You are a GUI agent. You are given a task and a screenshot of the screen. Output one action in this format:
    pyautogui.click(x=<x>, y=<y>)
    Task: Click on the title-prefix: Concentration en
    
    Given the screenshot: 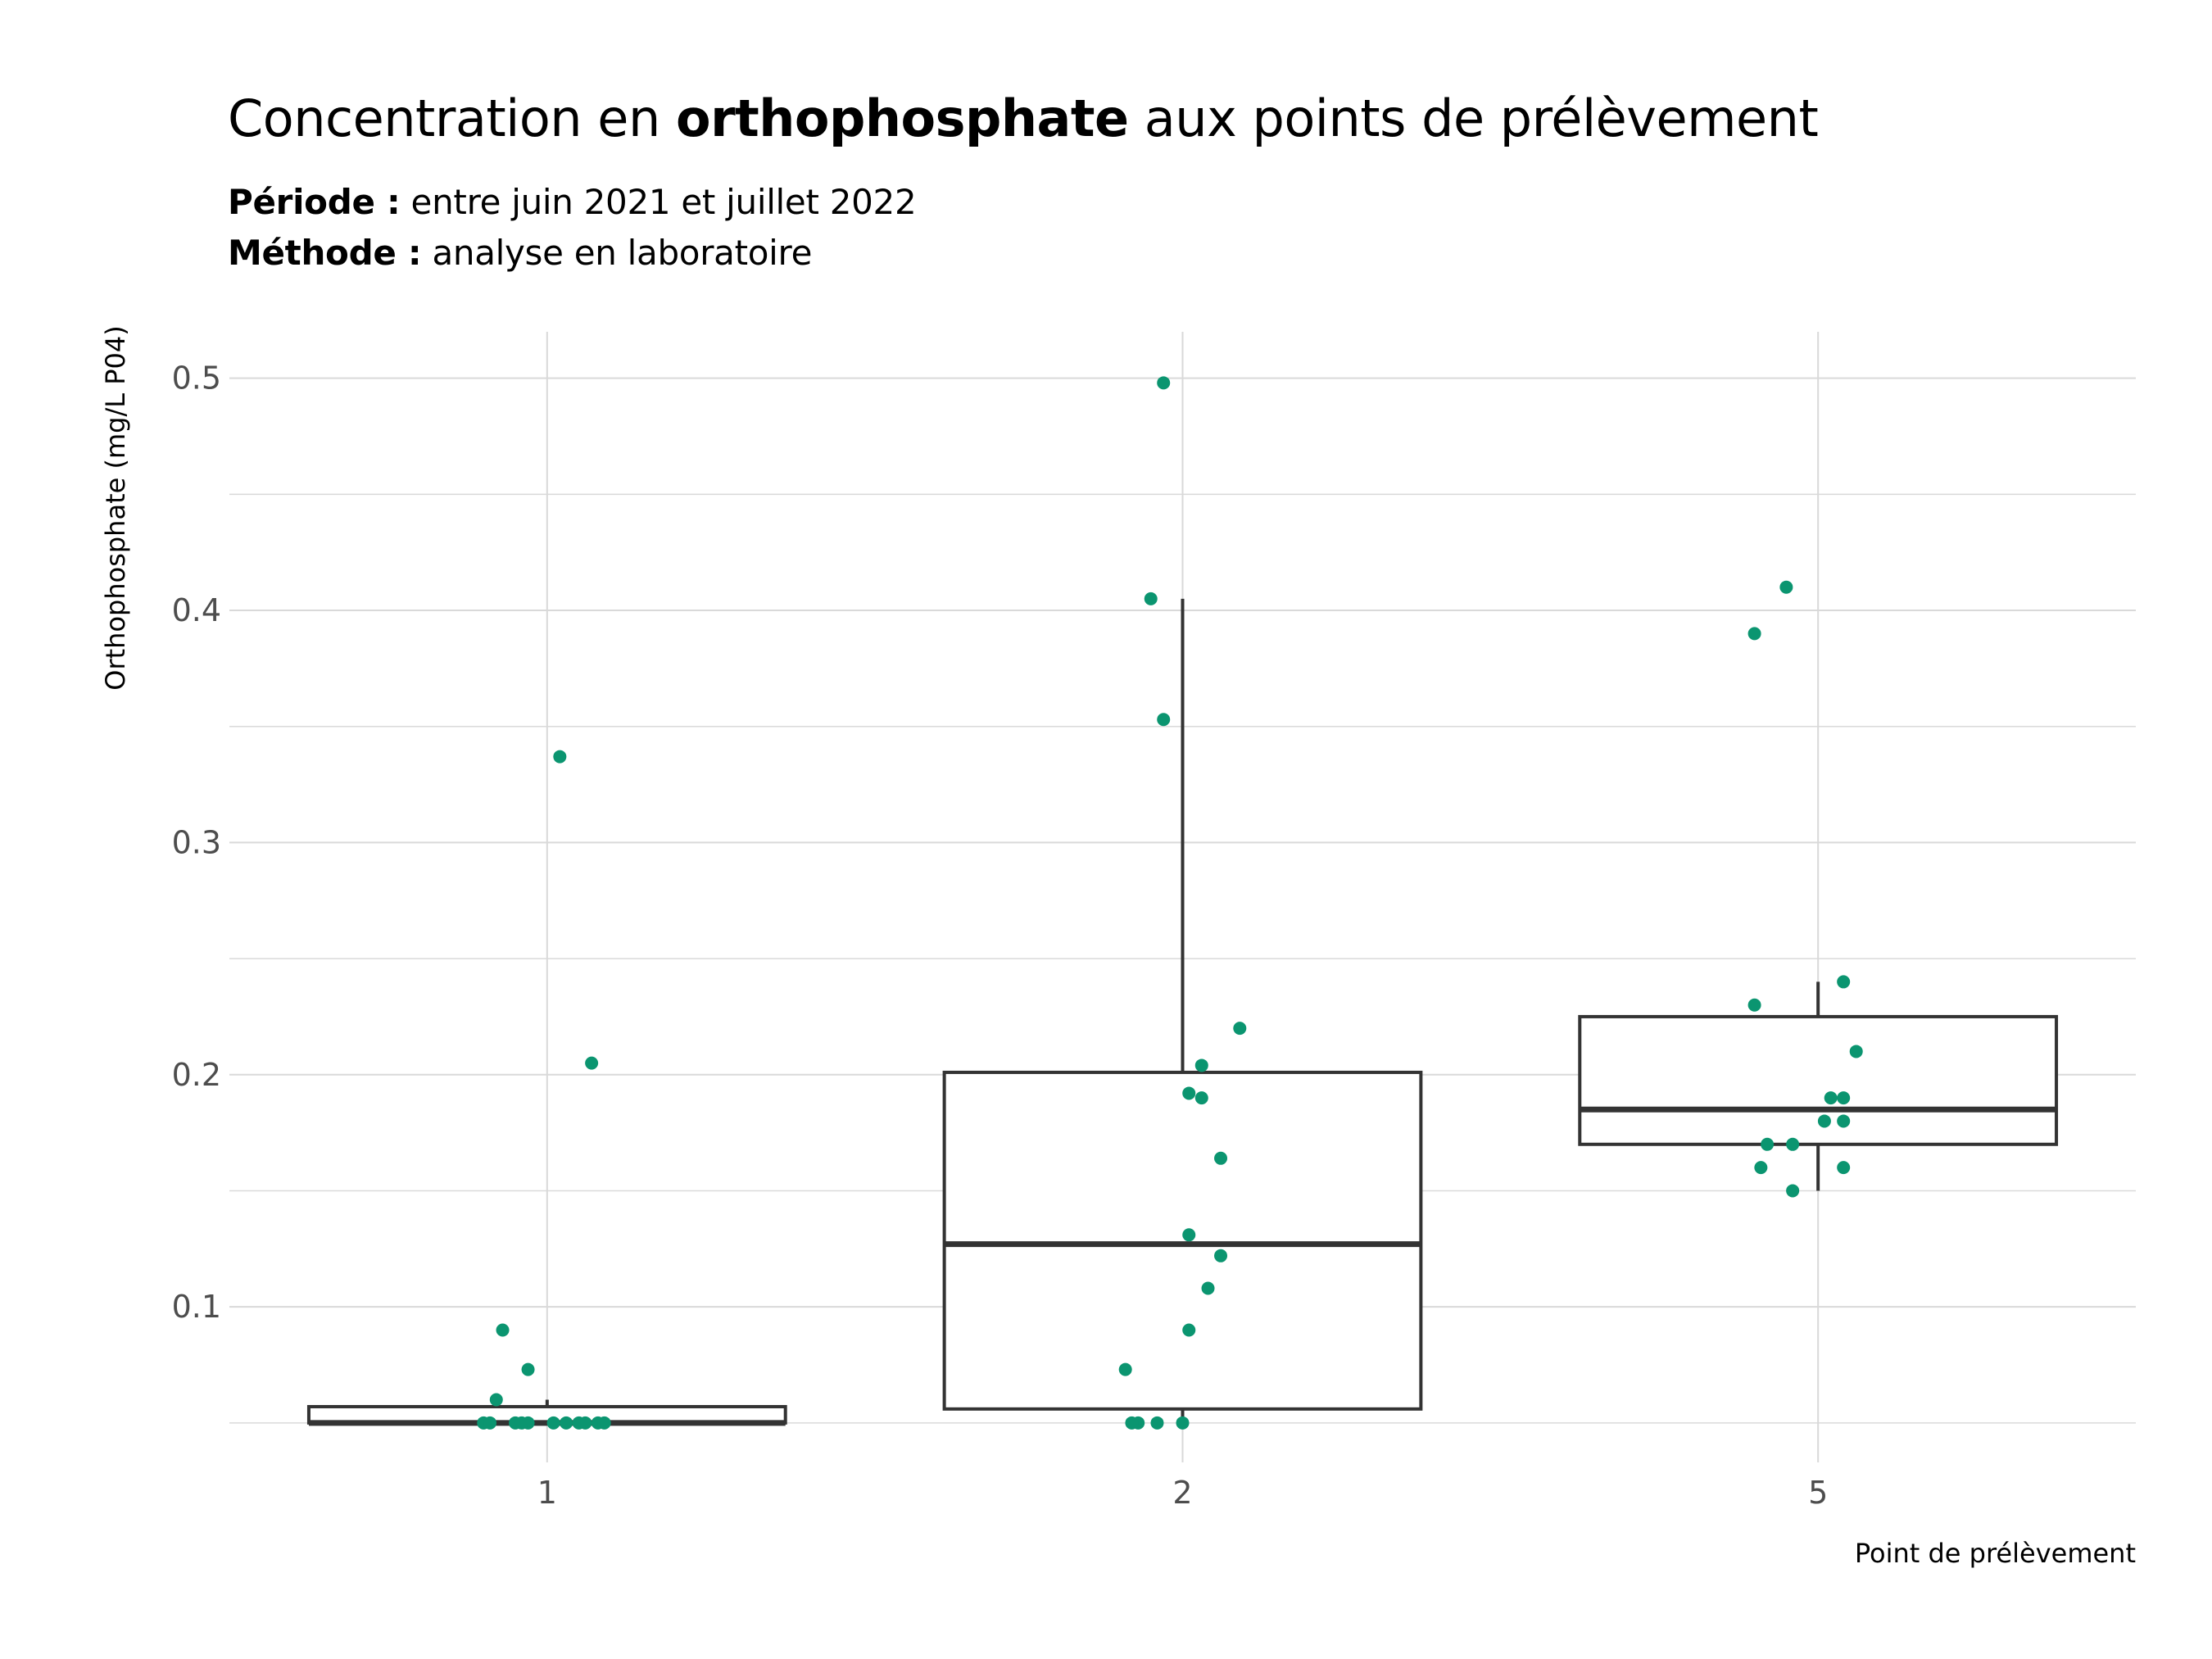 What is the action you would take?
    pyautogui.click(x=452, y=118)
    